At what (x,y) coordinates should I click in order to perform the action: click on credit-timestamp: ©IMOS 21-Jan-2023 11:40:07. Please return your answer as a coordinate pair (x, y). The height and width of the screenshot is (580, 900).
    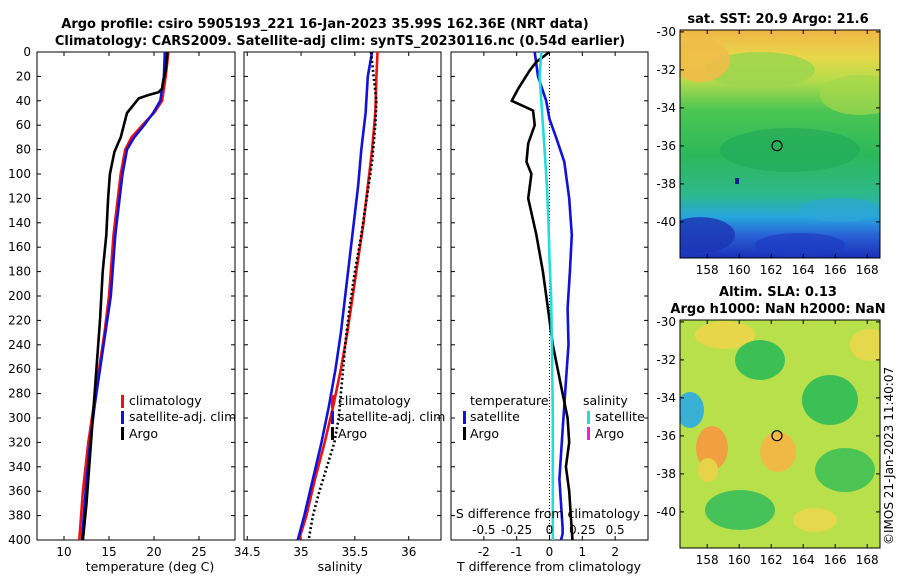
    Looking at the image, I should click on (889, 456).